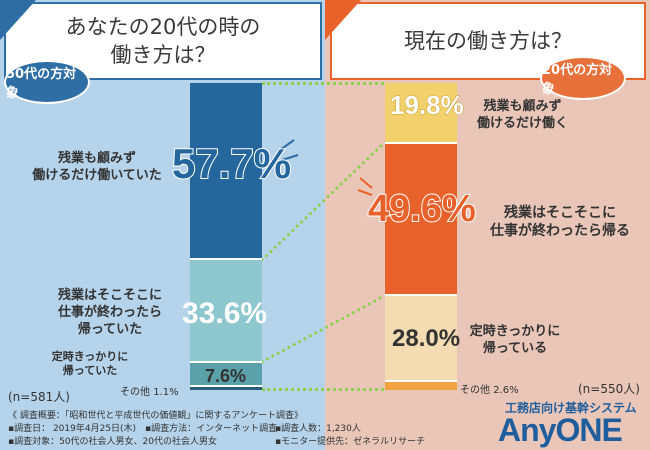 Image resolution: width=650 pixels, height=450 pixels. Describe the element at coordinates (426, 338) in the screenshot. I see `right-value-2: 28.0%` at that location.